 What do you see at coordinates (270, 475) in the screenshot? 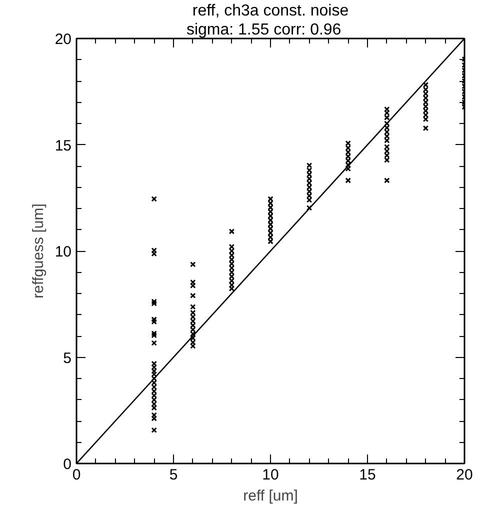
I see `x-tick-label: 10` at bounding box center [270, 475].